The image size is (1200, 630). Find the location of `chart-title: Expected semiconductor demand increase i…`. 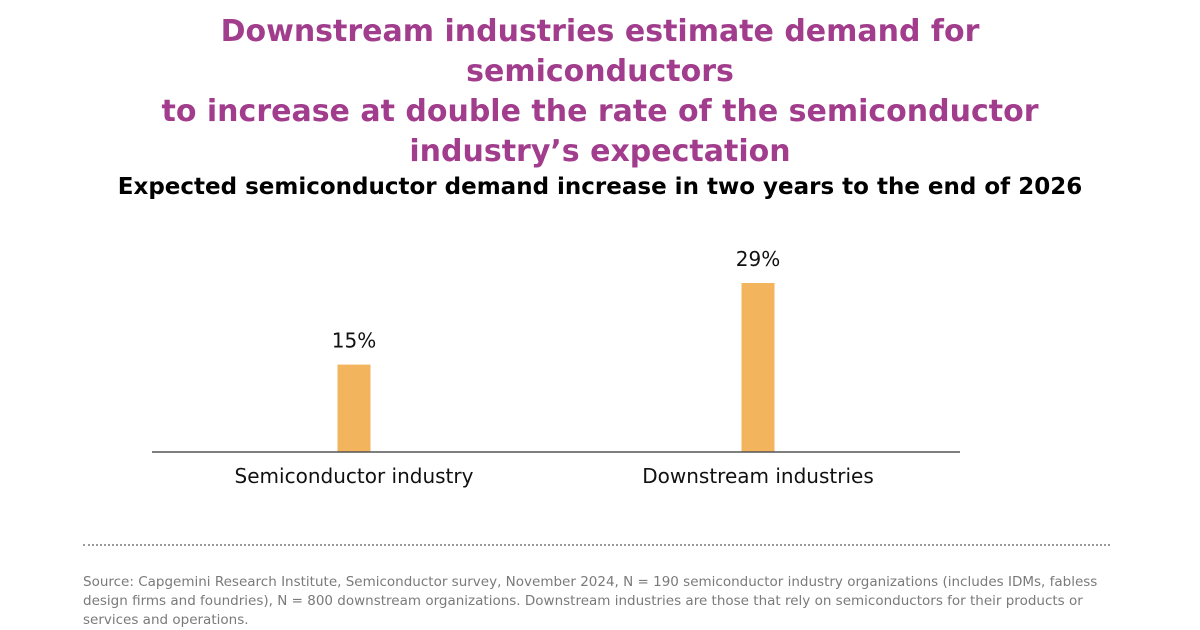

chart-title: Expected semiconductor demand increase i… is located at coordinates (600, 187).